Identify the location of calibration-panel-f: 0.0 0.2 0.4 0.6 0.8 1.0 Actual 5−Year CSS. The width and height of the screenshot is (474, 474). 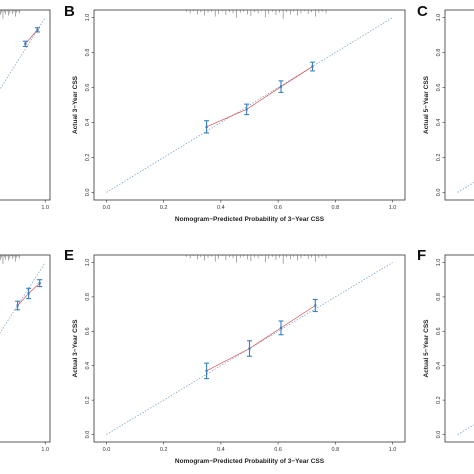
(448, 348).